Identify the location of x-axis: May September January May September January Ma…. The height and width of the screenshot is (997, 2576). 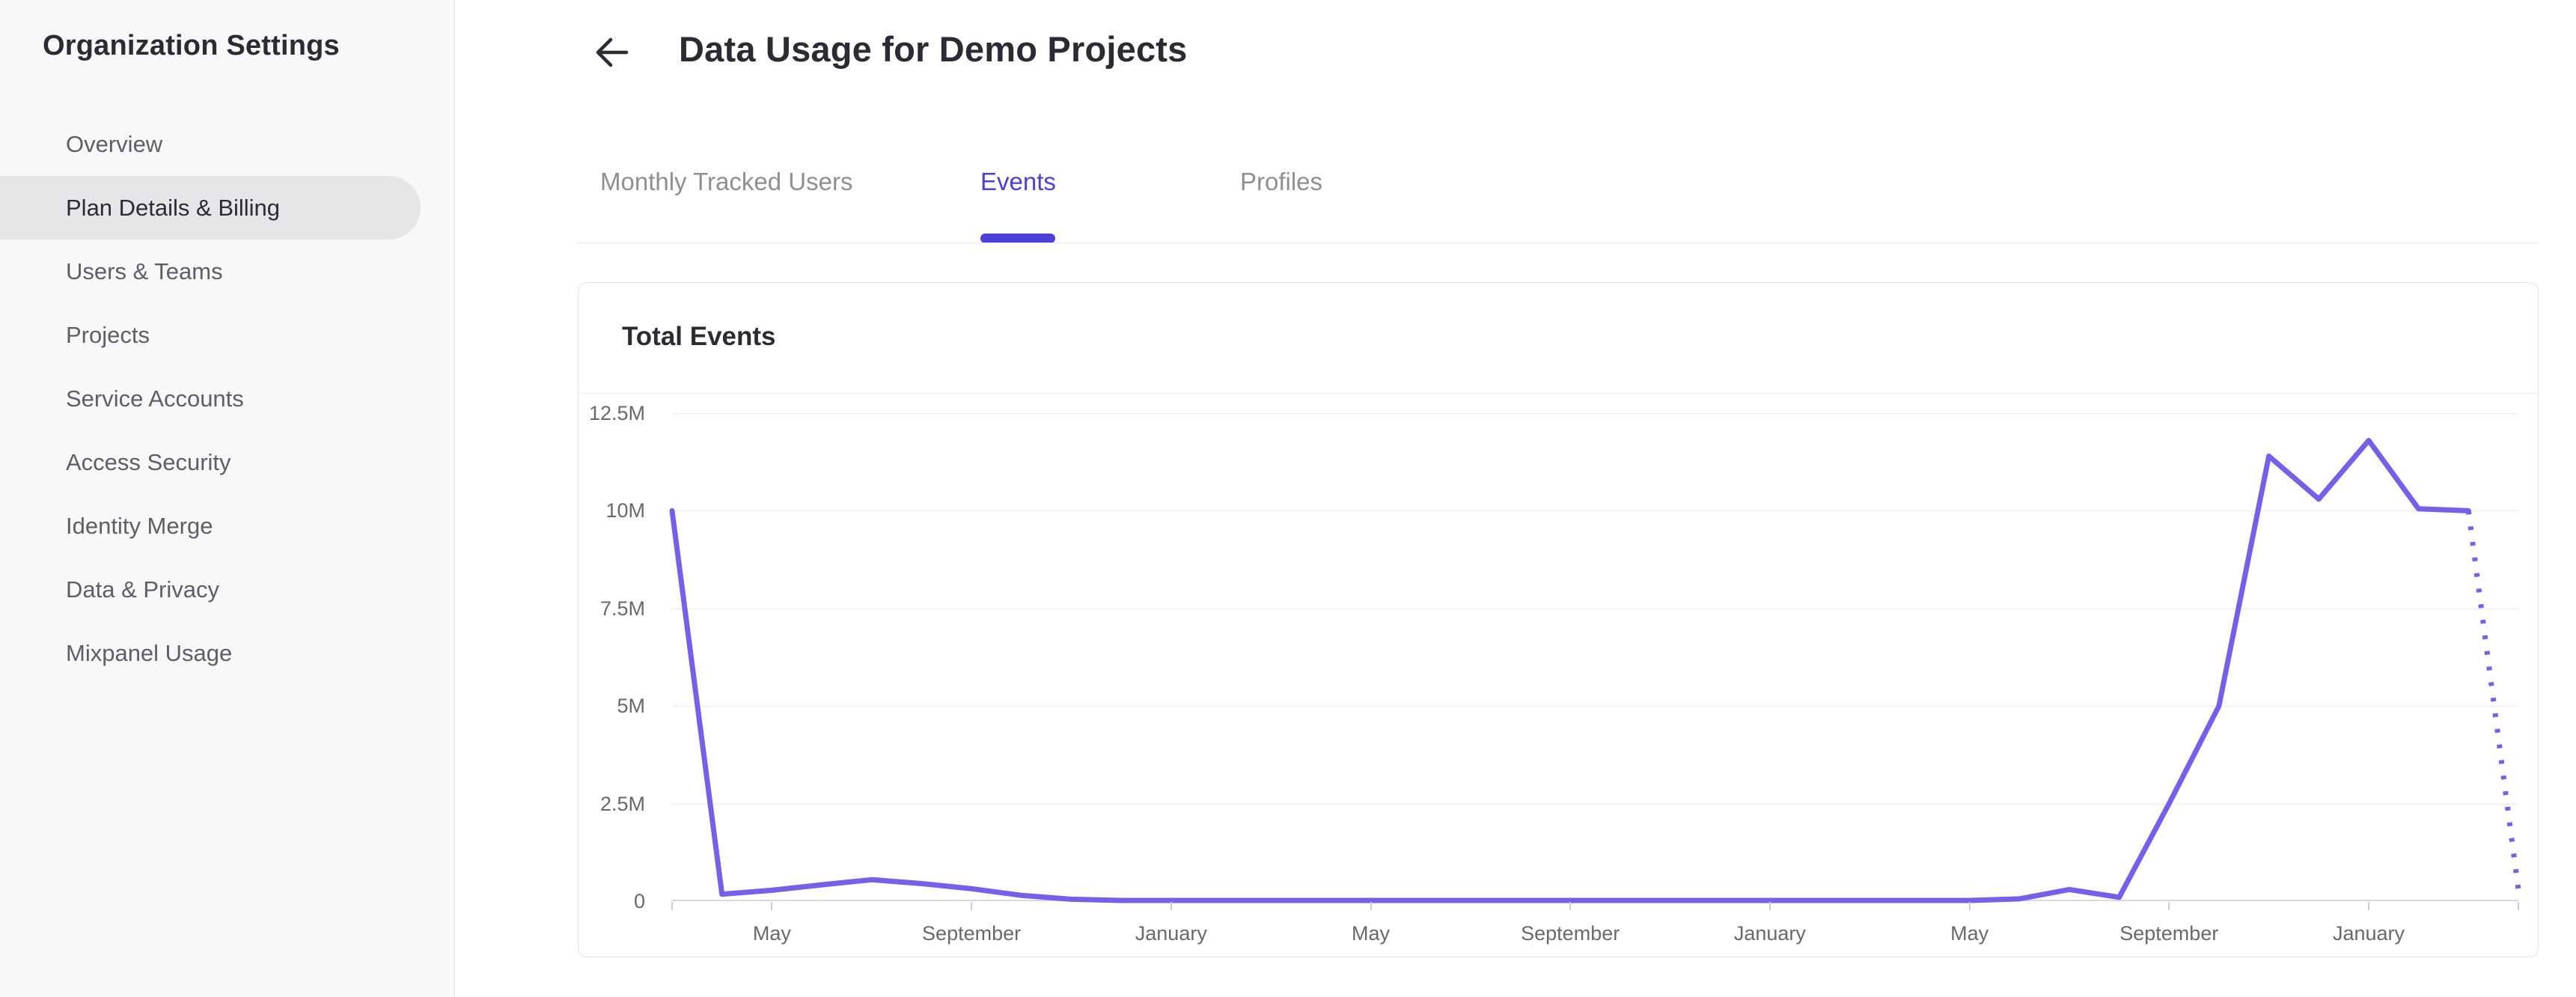
(1595, 931).